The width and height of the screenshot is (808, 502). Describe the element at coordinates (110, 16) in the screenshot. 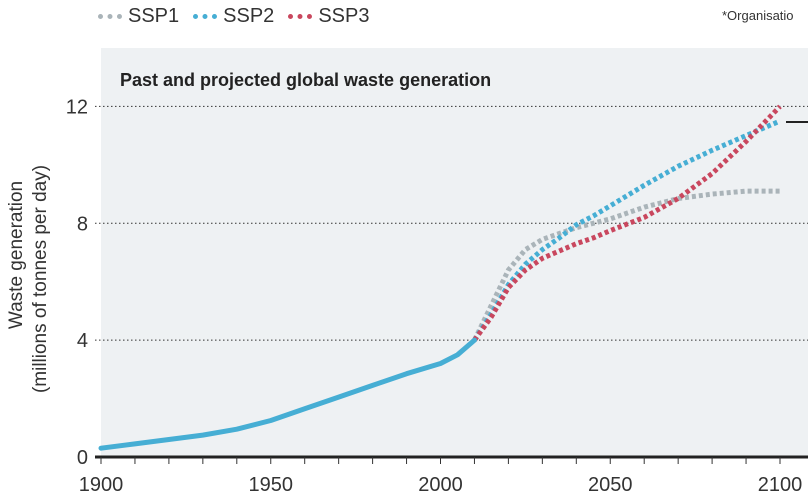

I see `legend-swatch-ssp1` at that location.